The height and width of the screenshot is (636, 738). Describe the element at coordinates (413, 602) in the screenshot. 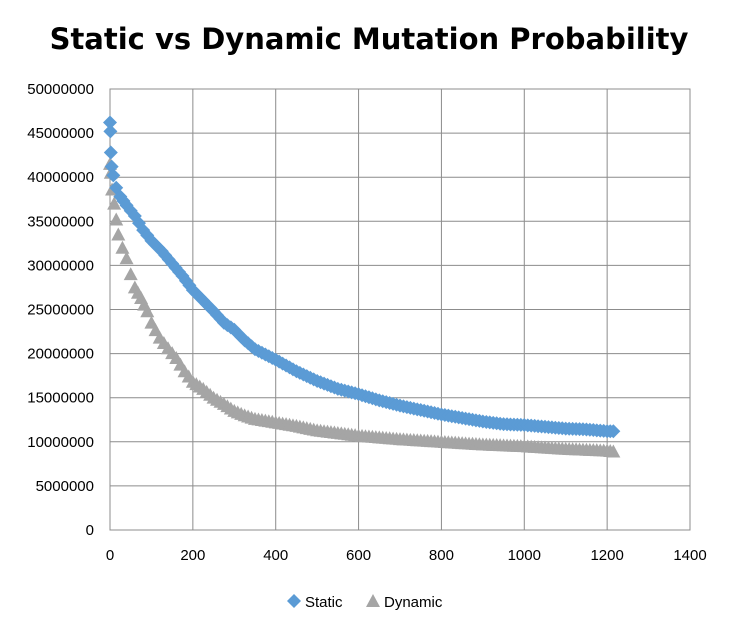

I see `legend-label-dynamic: Dynamic` at that location.